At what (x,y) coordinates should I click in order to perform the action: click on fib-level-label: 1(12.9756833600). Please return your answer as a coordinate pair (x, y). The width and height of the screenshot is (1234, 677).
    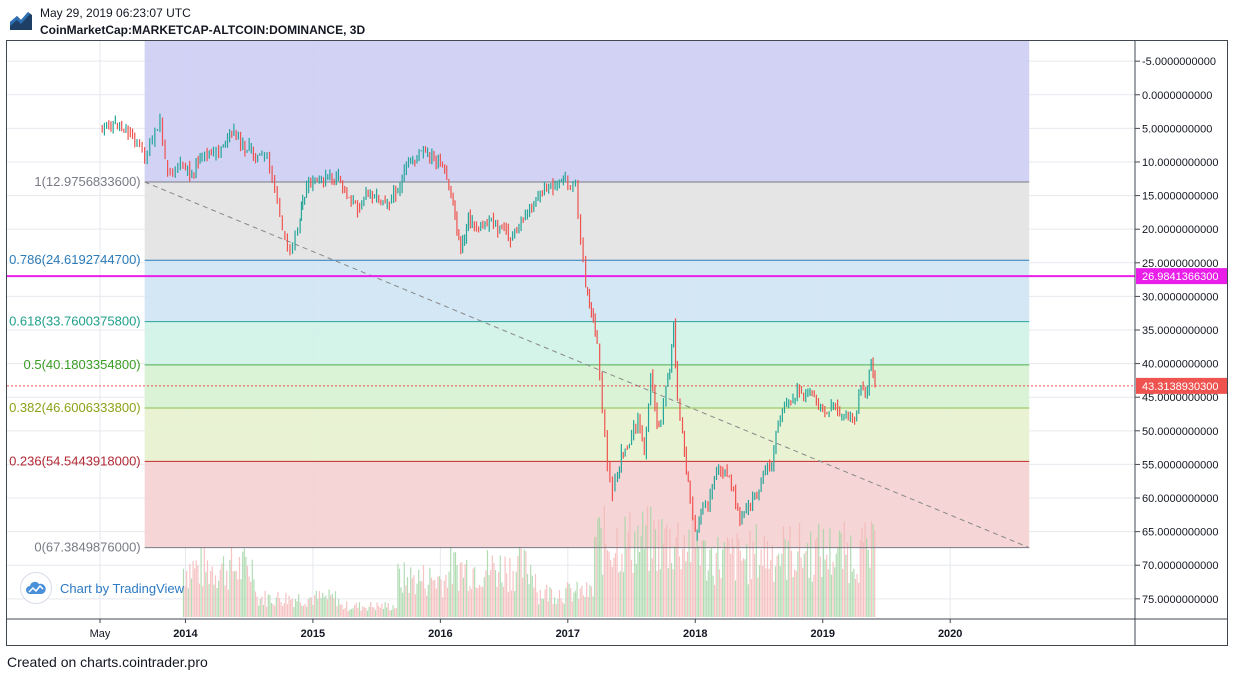
    Looking at the image, I should click on (87, 181).